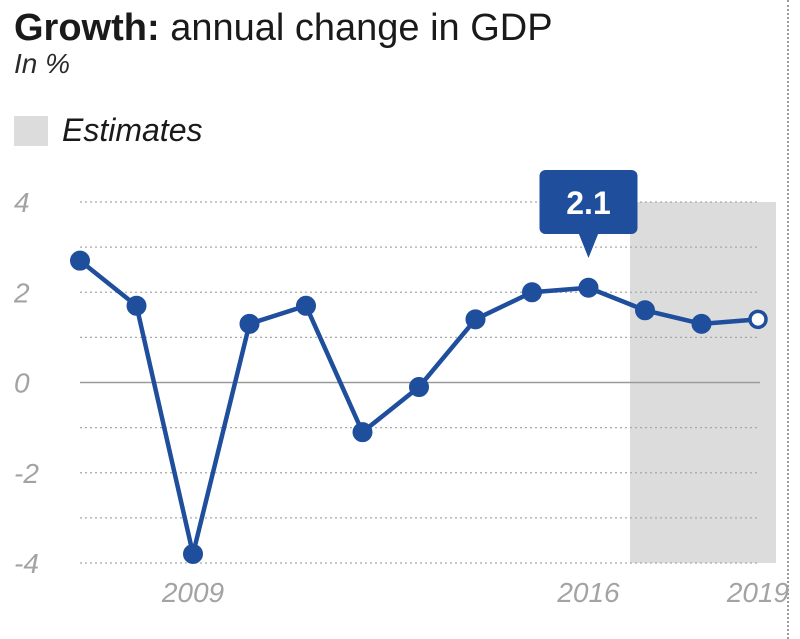 The image size is (800, 639). What do you see at coordinates (21, 292) in the screenshot?
I see `y-tick-label: 2` at bounding box center [21, 292].